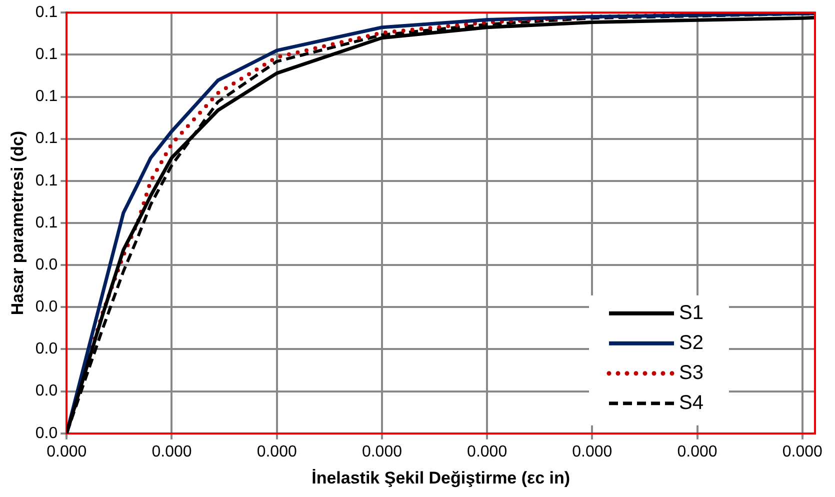 This screenshot has height=497, width=835. Describe the element at coordinates (691, 313) in the screenshot. I see `legend-label: S1` at that location.